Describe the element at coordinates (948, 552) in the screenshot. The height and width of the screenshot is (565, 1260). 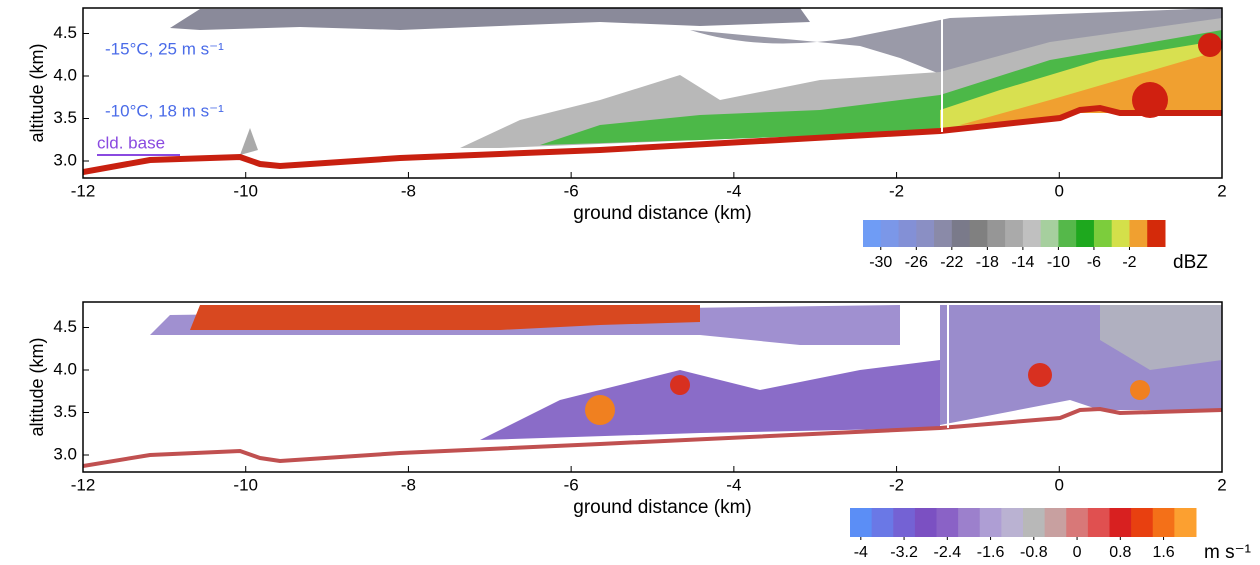
I see `colorbar-tick-label: -2.4` at that location.